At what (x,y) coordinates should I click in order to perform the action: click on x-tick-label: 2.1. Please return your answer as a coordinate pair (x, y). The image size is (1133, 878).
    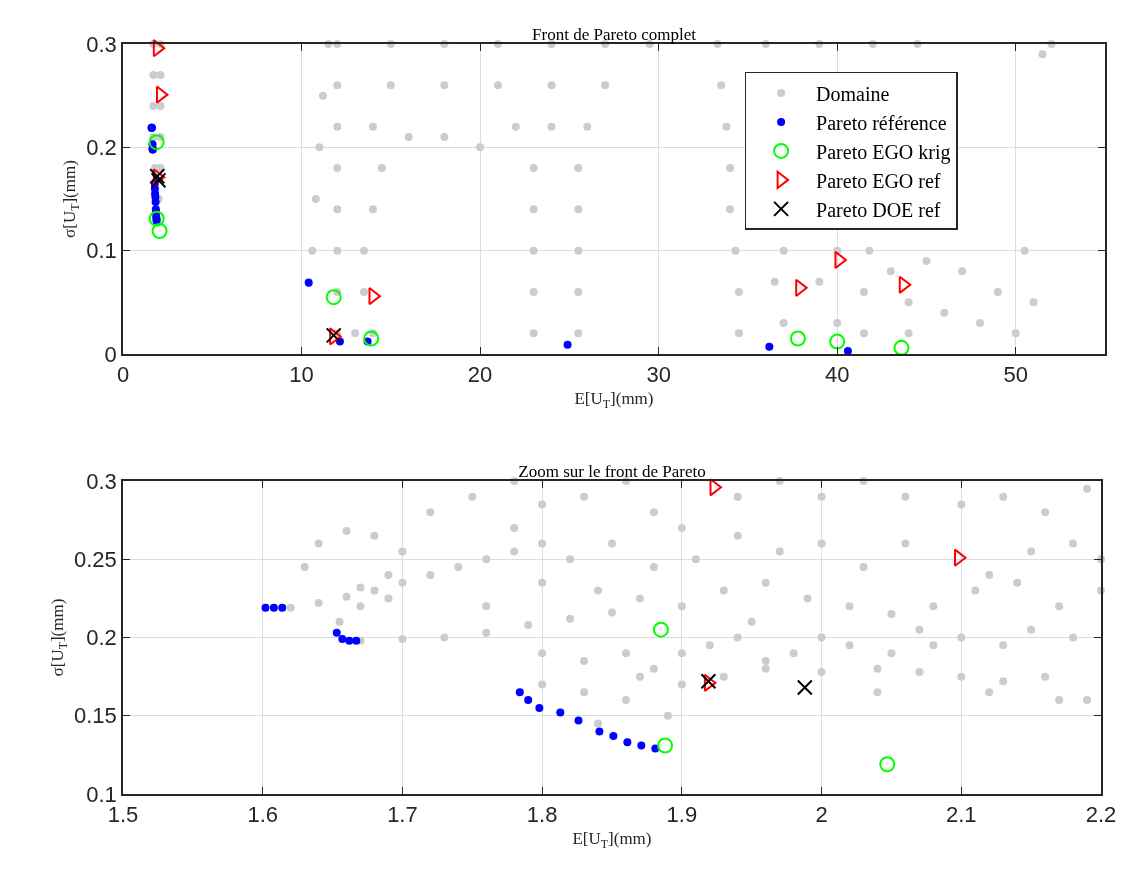
    Looking at the image, I should click on (961, 815).